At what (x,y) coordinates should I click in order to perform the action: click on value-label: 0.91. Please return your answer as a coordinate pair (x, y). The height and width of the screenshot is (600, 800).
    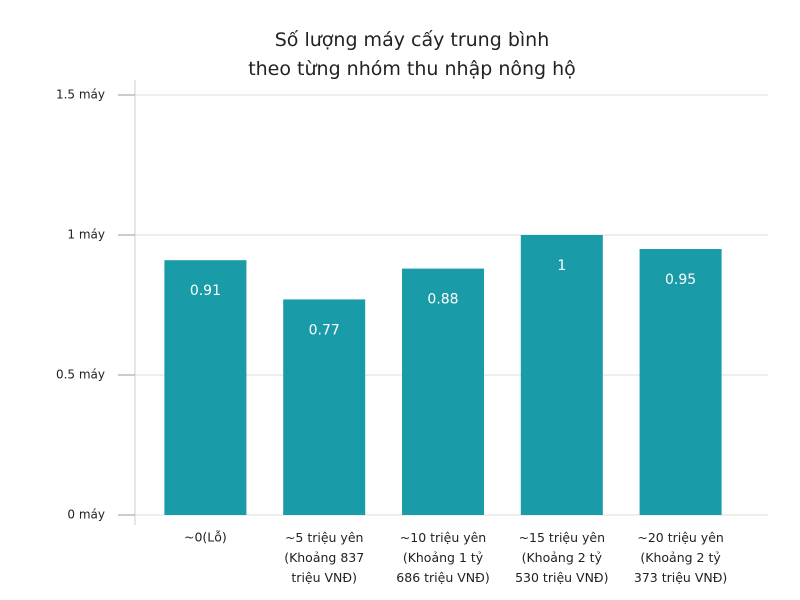
    Looking at the image, I should click on (205, 291).